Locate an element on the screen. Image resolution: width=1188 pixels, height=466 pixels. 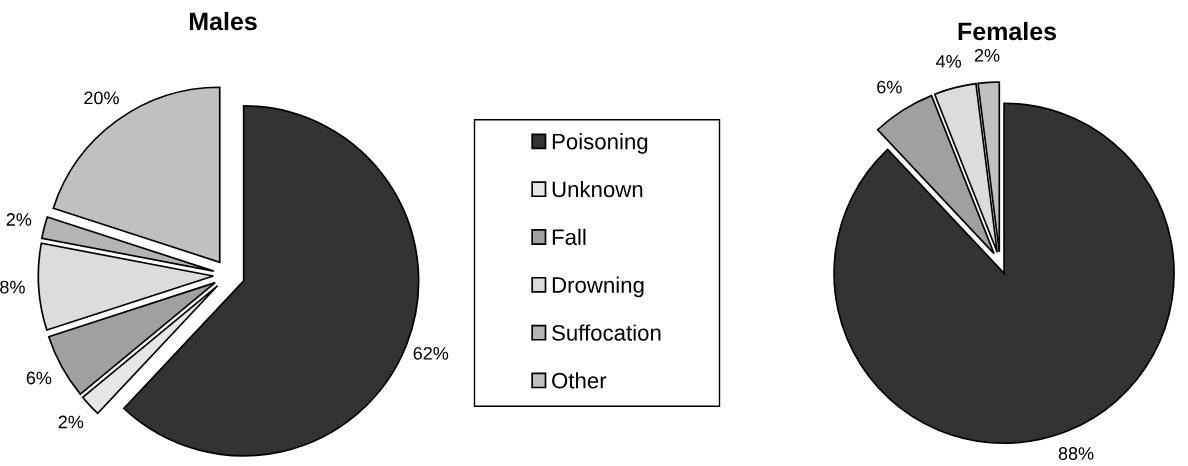
data-label: 20% is located at coordinates (101, 98).